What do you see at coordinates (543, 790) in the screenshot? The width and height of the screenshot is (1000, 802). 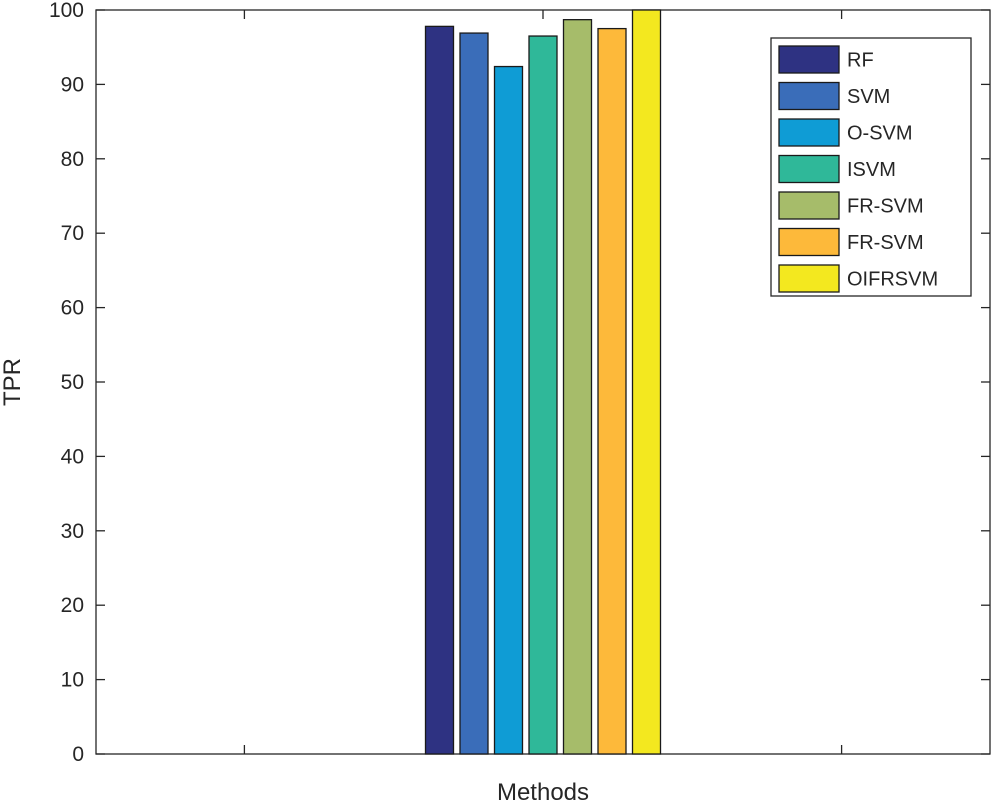 I see `x-axis-label: Methods` at bounding box center [543, 790].